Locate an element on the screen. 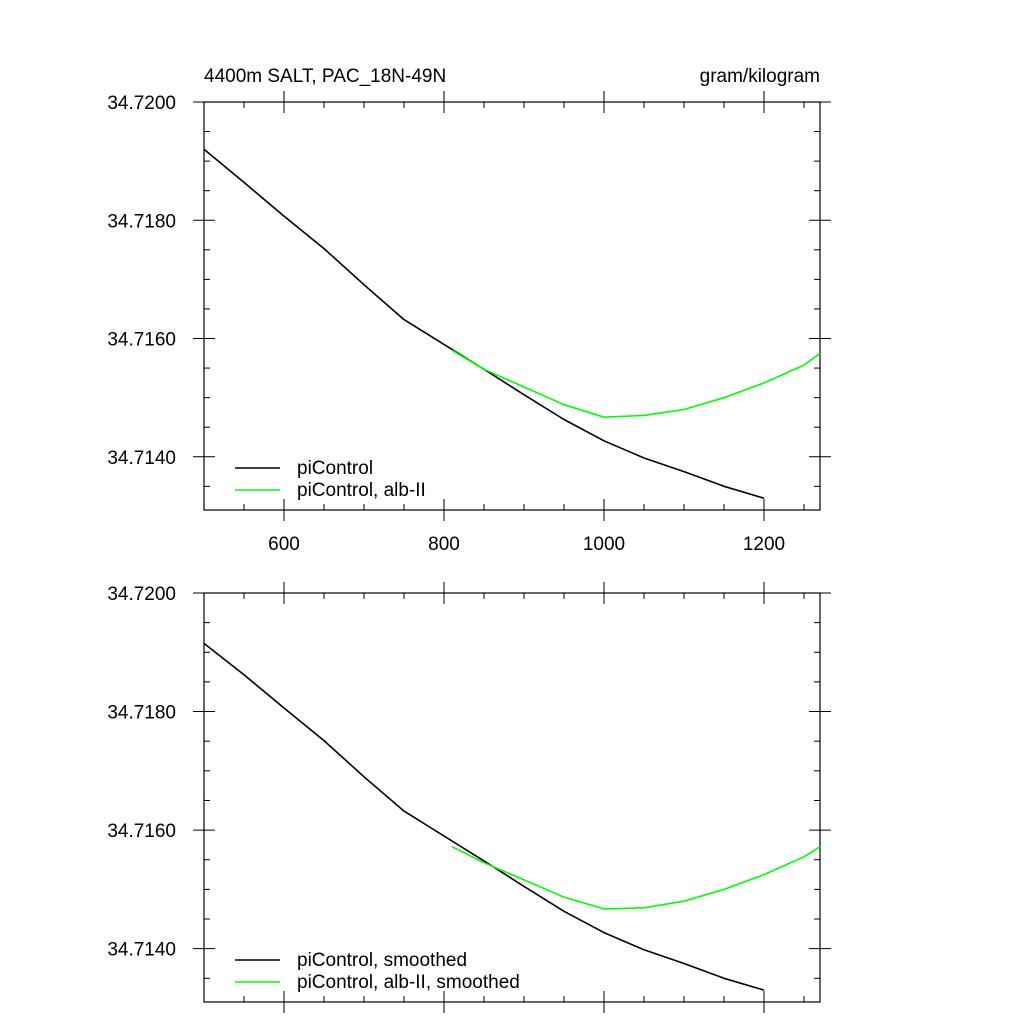  legend-label: piControl, alb-II, smoothed is located at coordinates (408, 982).